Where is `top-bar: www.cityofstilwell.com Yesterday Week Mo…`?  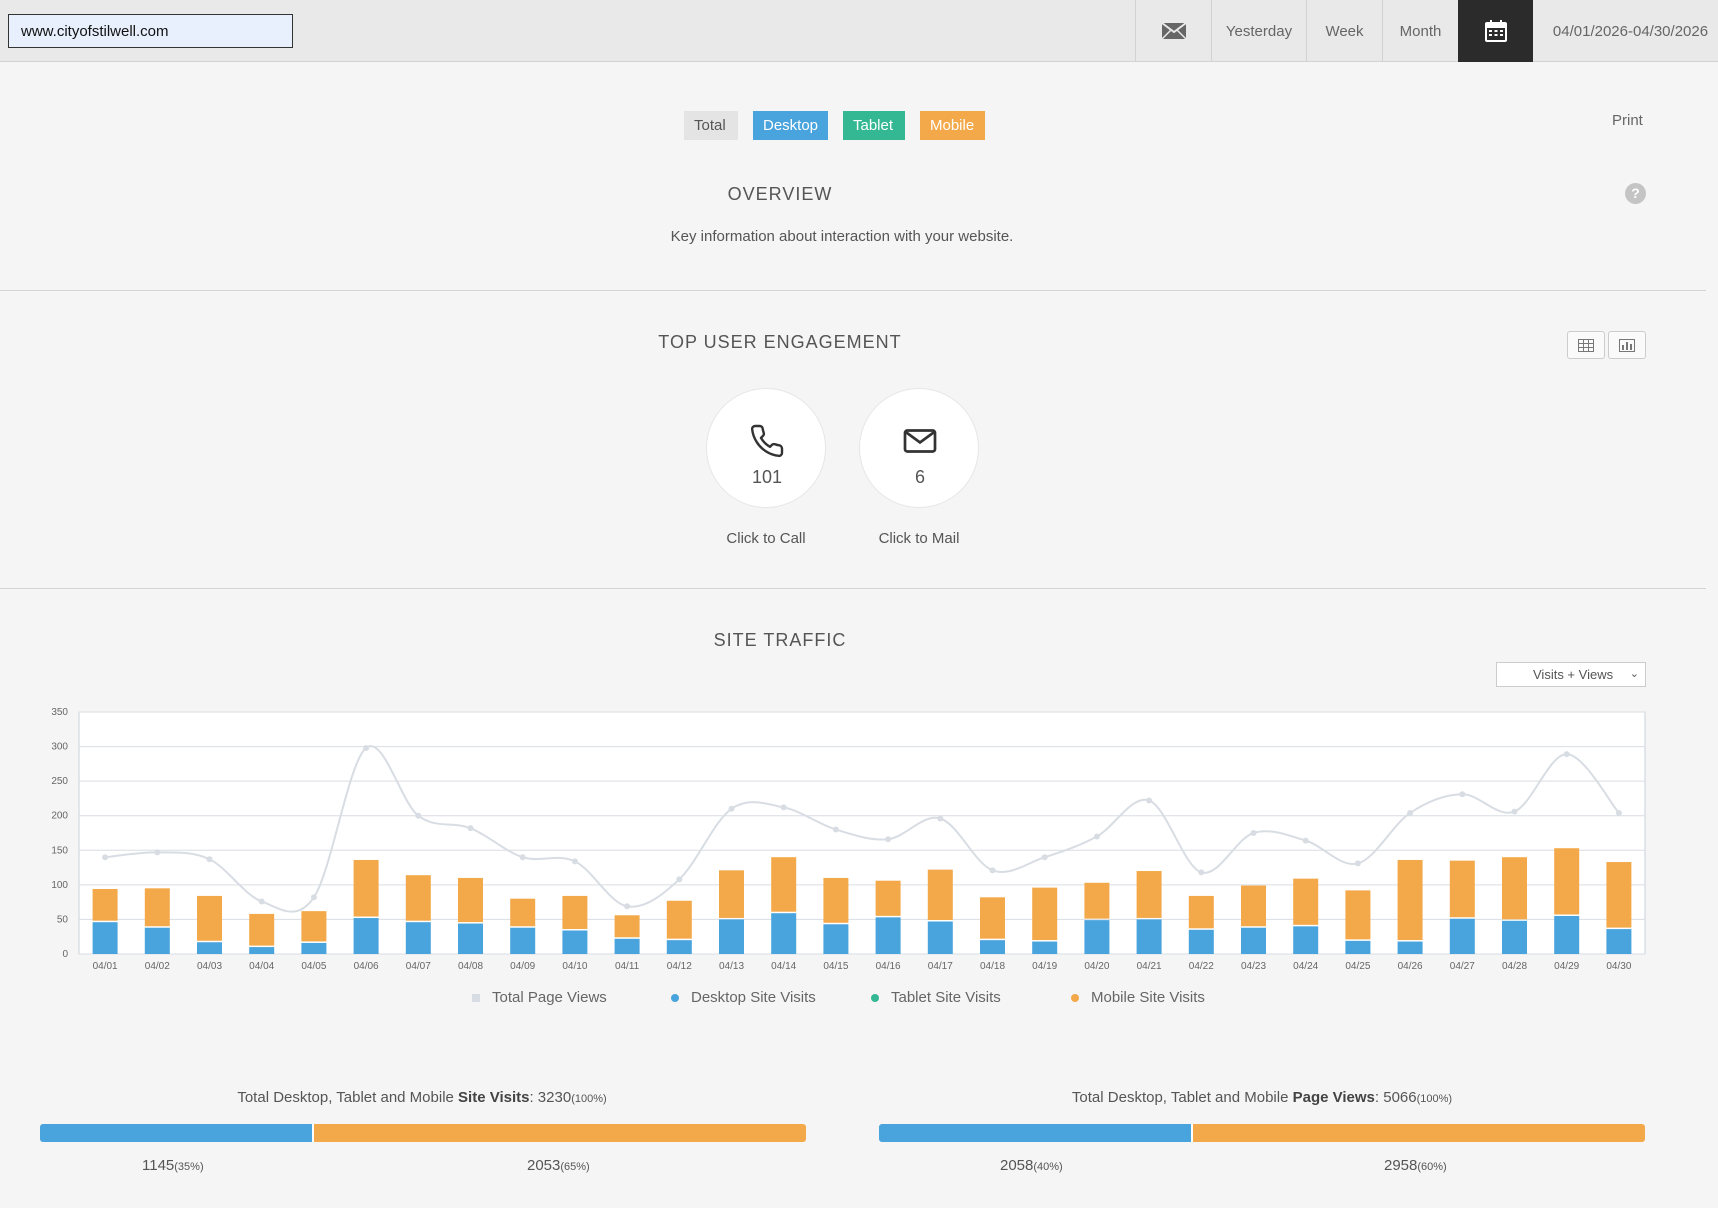
top-bar: www.cityofstilwell.com Yesterday Week Mo… is located at coordinates (859, 31).